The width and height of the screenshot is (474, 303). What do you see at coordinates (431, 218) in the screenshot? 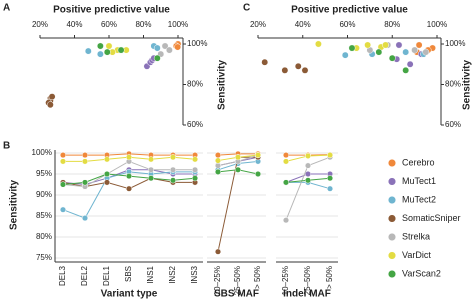
I see `legend-label: SomaticSniper` at bounding box center [431, 218].